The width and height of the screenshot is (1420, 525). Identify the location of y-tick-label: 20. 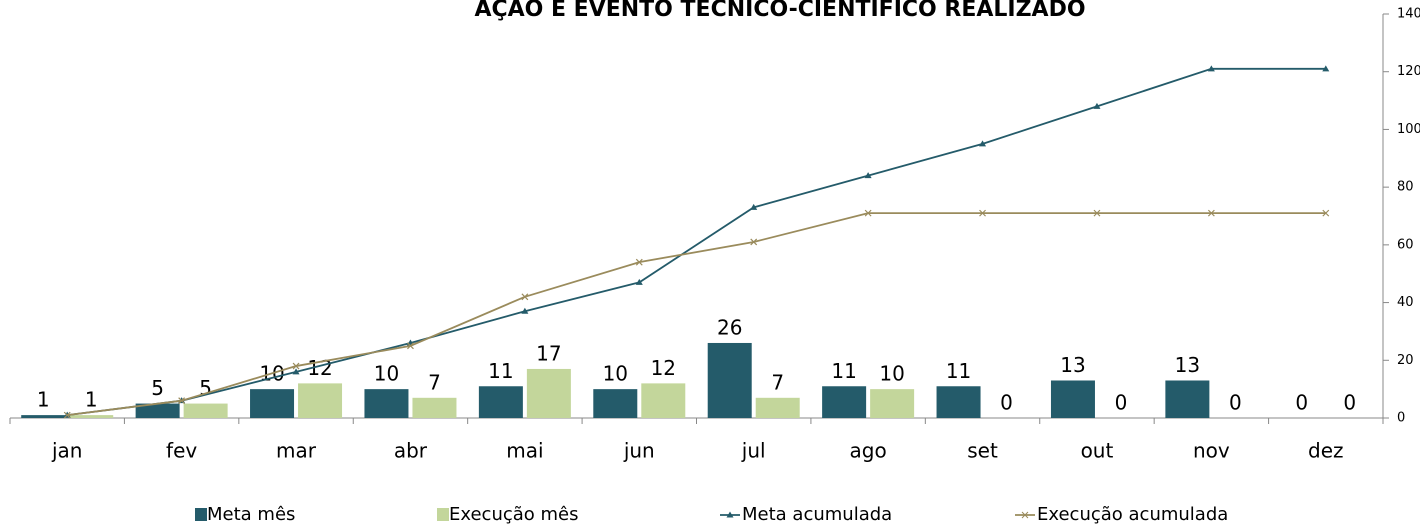
(1405, 360).